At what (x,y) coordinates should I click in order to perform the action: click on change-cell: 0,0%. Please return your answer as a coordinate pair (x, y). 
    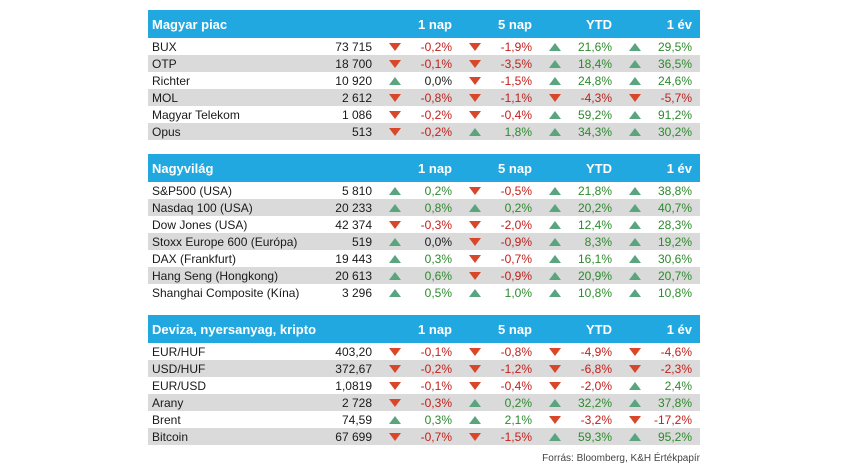
    Looking at the image, I should click on (412, 242).